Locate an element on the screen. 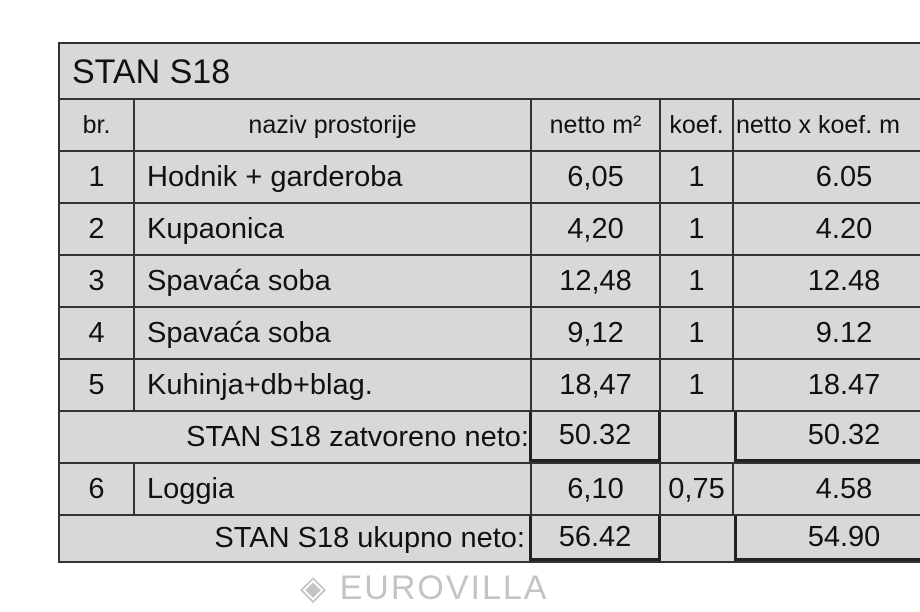  total-netto-koef: 54.90 is located at coordinates (827, 538).